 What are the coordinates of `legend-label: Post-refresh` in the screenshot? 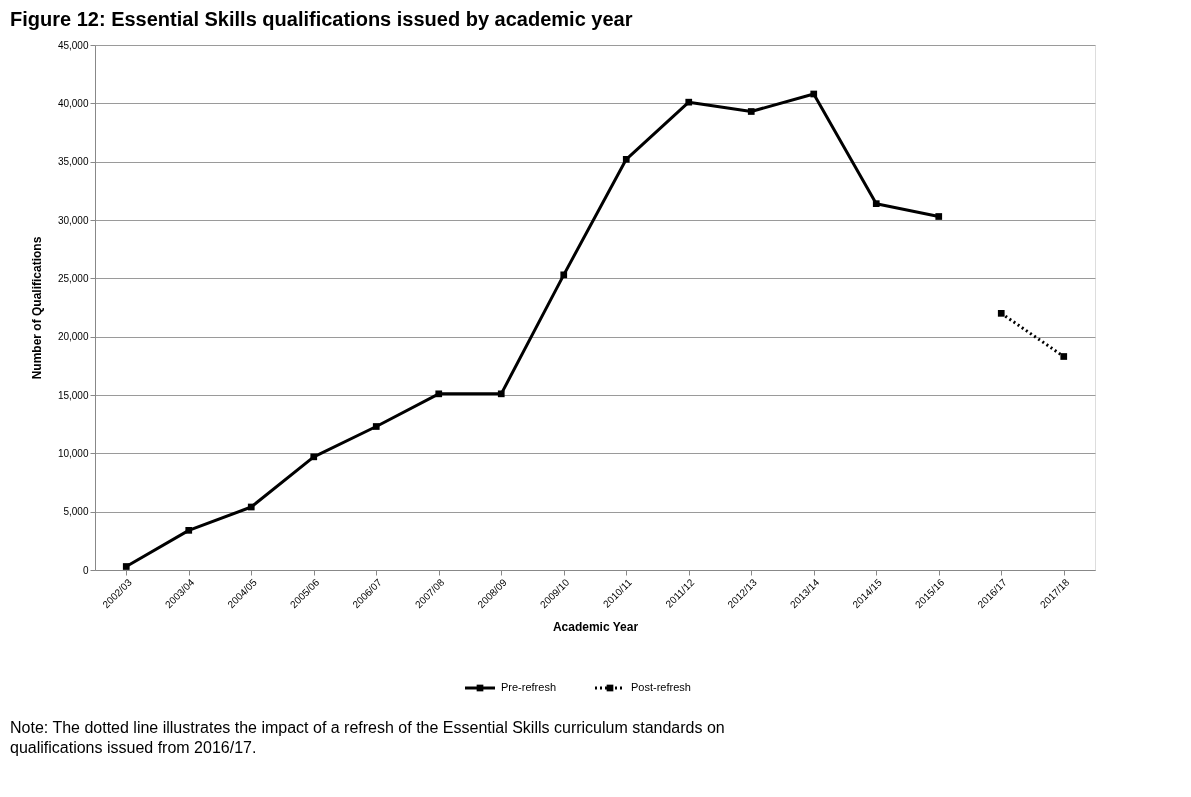 It's located at (661, 687).